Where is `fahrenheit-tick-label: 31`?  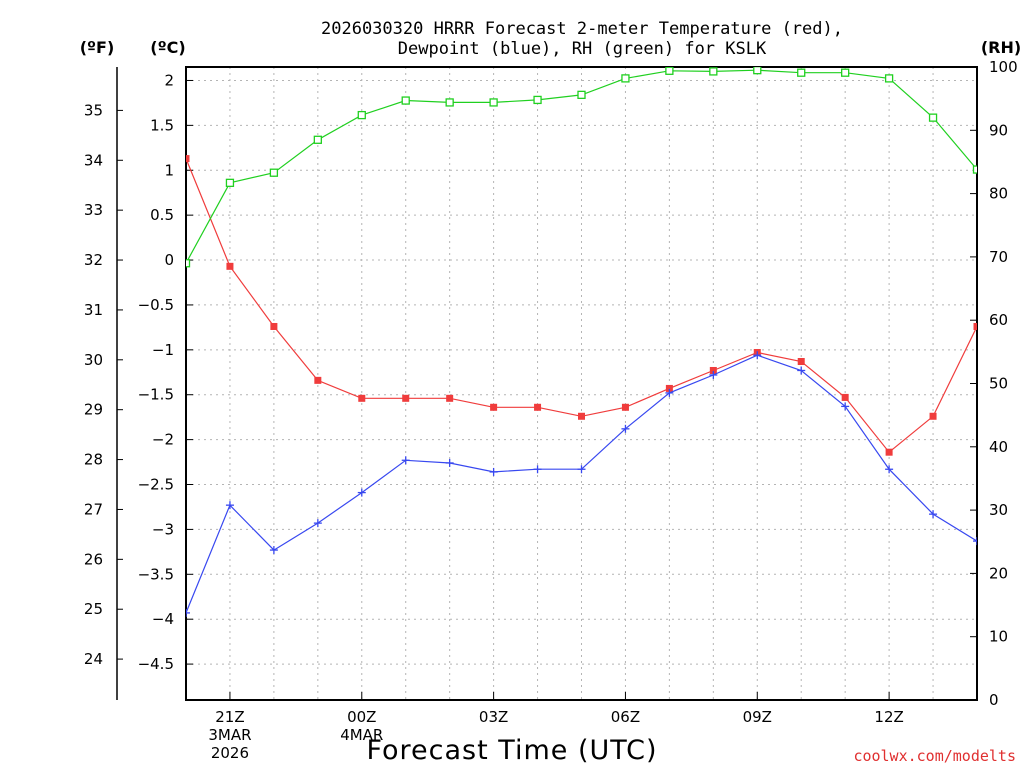 fahrenheit-tick-label: 31 is located at coordinates (93, 310).